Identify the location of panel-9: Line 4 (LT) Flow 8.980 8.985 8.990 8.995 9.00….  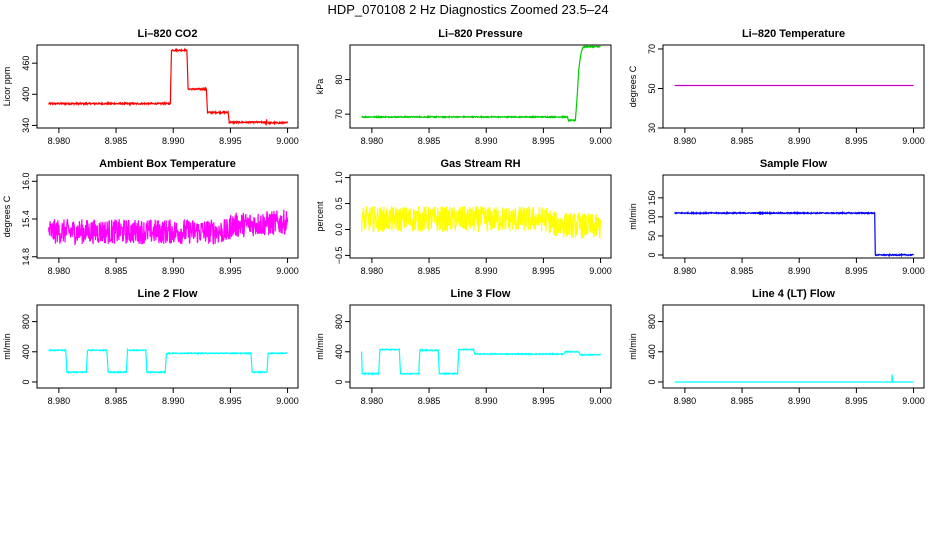
(776, 347).